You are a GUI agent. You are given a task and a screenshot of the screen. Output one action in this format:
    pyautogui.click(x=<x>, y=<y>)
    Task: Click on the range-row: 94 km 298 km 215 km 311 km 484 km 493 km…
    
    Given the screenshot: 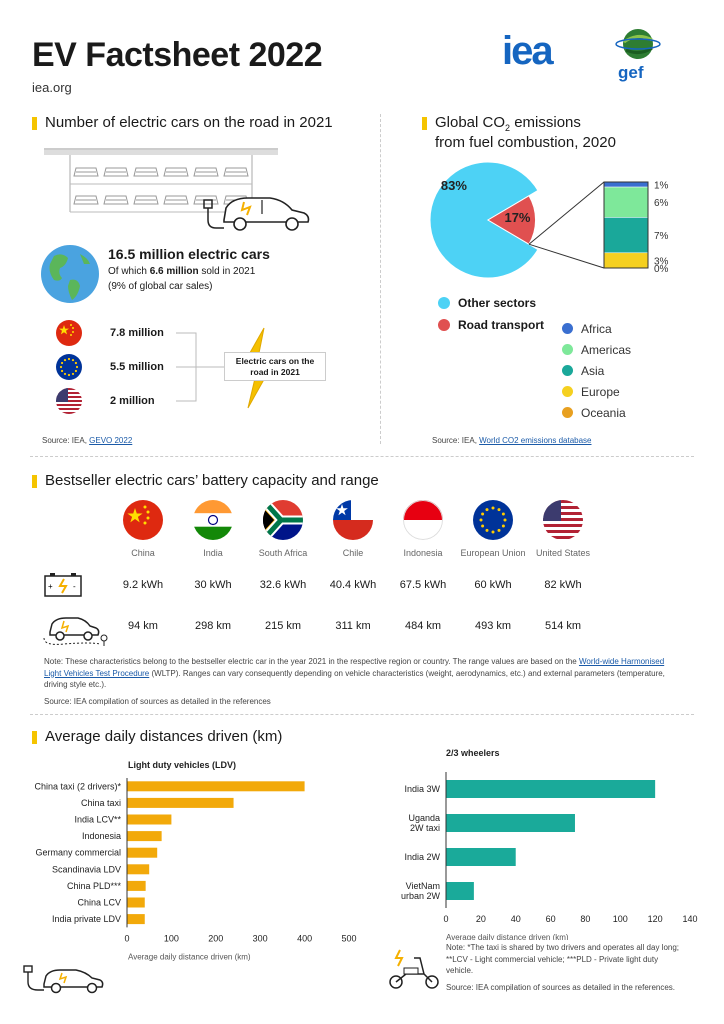 What is the action you would take?
    pyautogui.click(x=353, y=626)
    